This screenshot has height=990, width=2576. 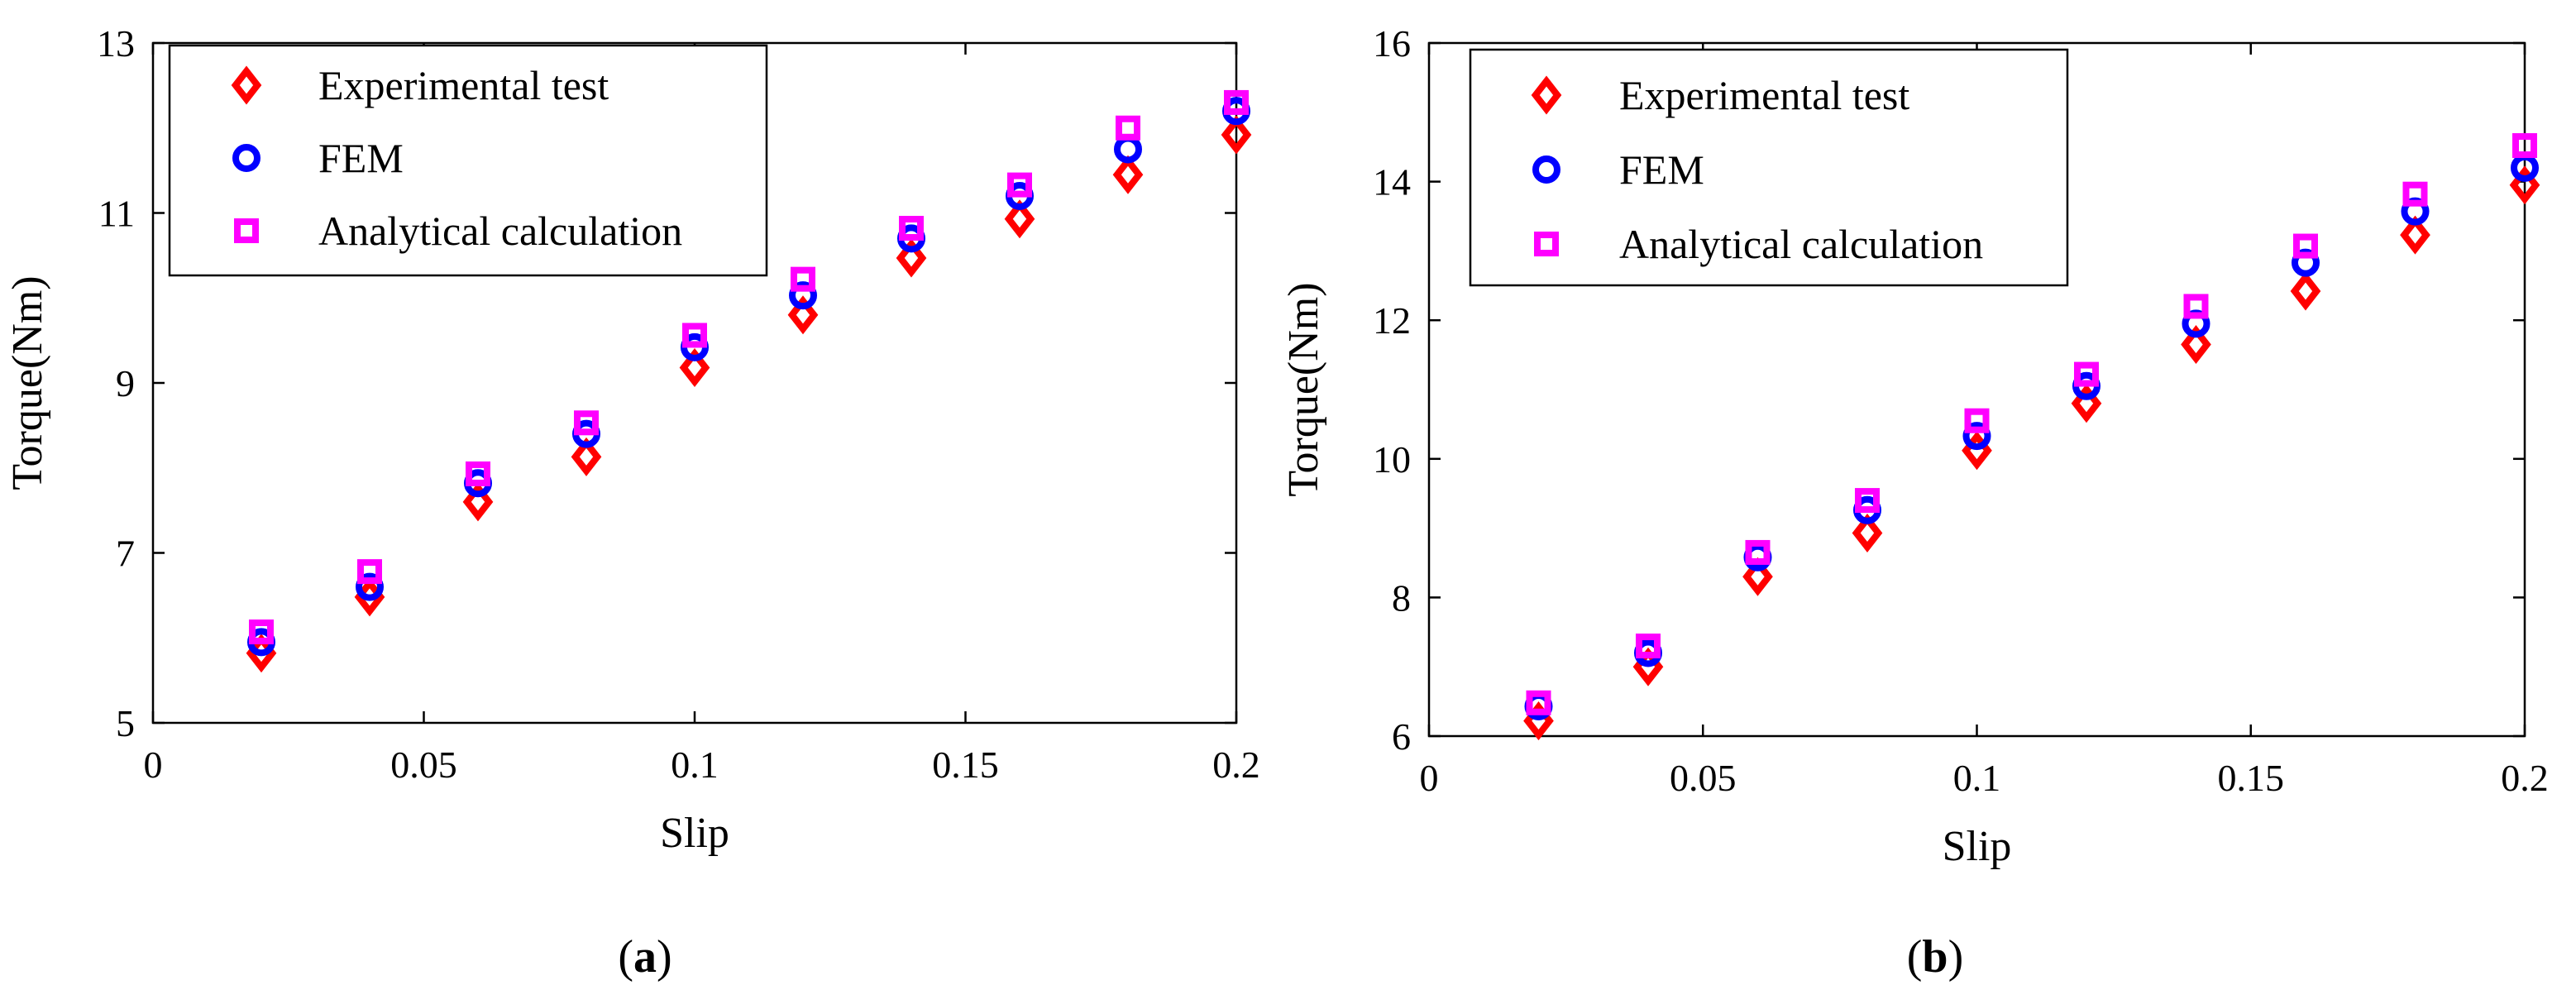 I want to click on y-tick-label: 10, so click(x=1392, y=459).